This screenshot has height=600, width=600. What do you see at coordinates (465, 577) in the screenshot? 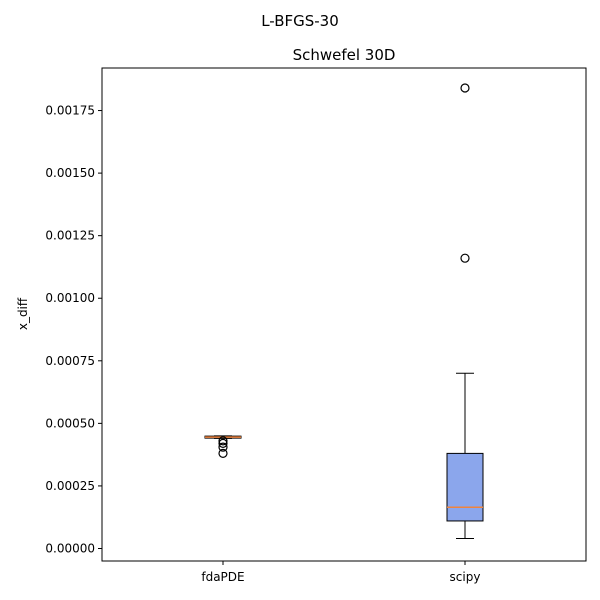
I see `x-tick-label: scipy` at bounding box center [465, 577].